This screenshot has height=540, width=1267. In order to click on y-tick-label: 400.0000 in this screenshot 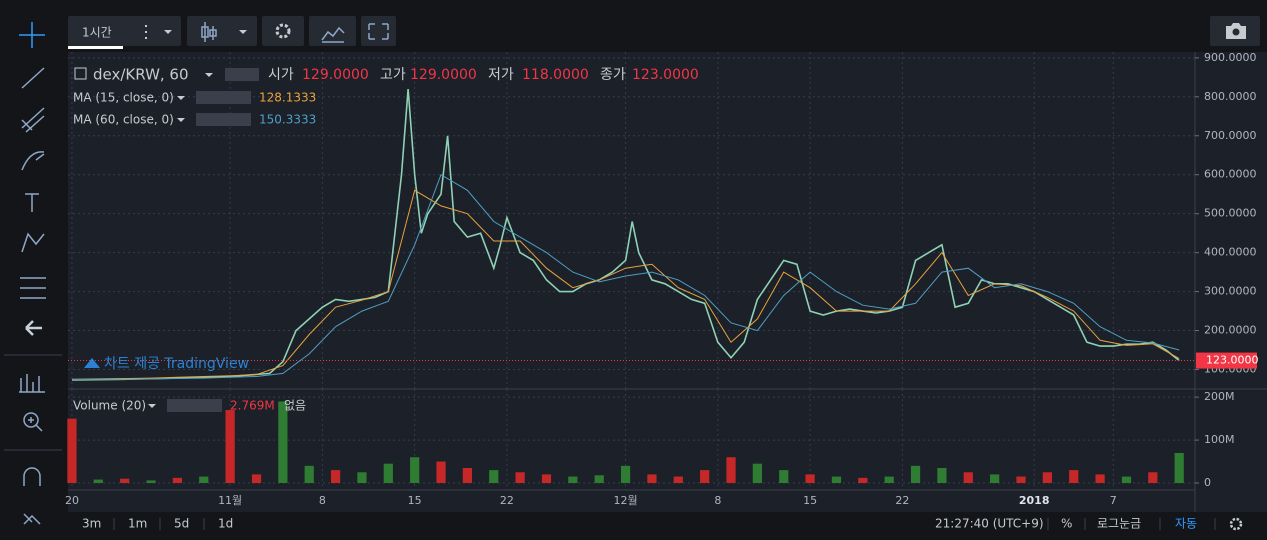, I will do `click(1230, 252)`.